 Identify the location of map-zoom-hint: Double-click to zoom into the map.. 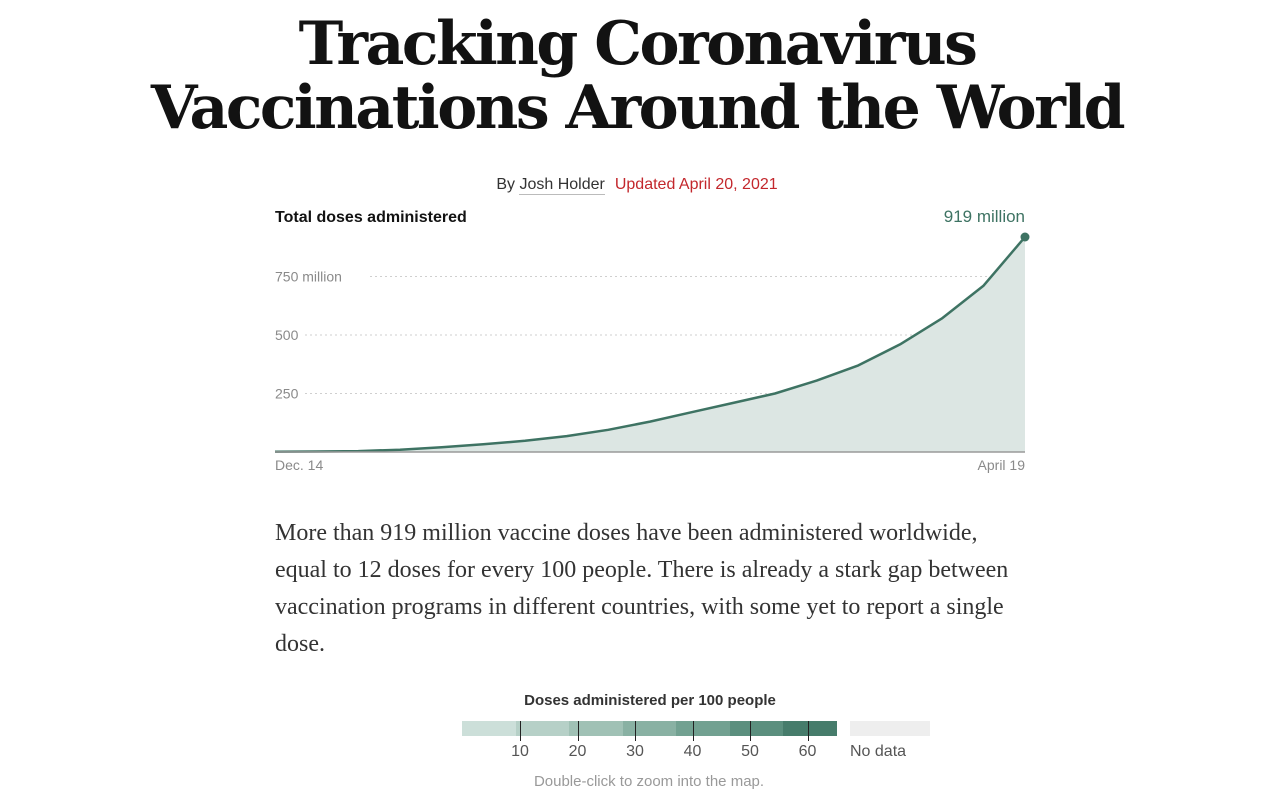
(649, 781).